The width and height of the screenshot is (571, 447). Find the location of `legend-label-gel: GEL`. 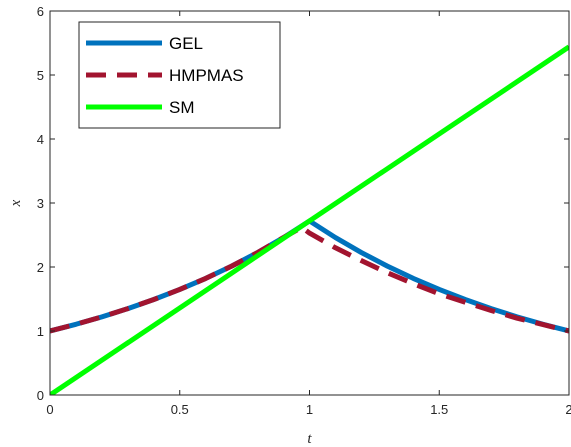

legend-label-gel: GEL is located at coordinates (186, 43).